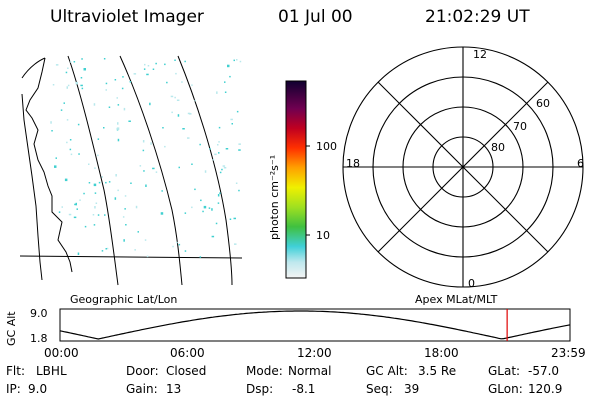  I want to click on status-label: Flt:, so click(15, 371).